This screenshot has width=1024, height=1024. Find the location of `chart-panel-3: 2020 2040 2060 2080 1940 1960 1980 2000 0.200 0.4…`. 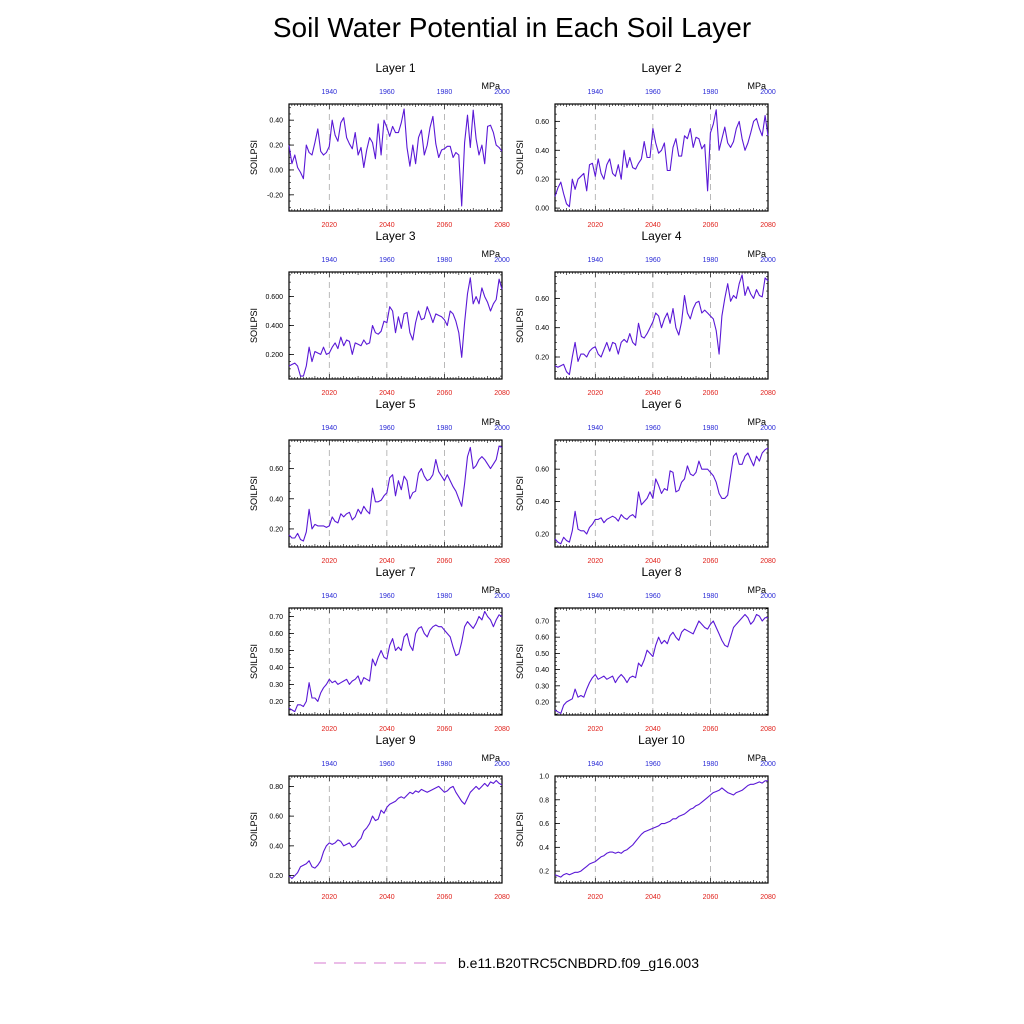

chart-panel-3: 2020 2040 2060 2080 1940 1960 1980 2000 0.200 0.4… is located at coordinates (379, 313).